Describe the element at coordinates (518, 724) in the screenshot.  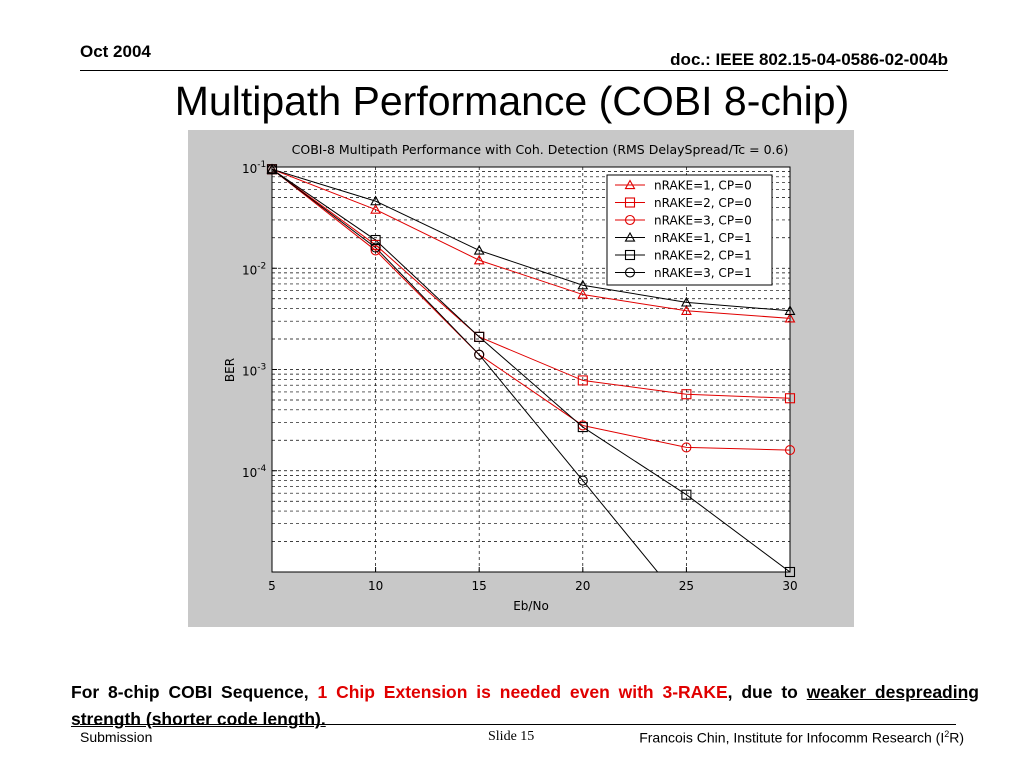
I see `footer-rule` at that location.